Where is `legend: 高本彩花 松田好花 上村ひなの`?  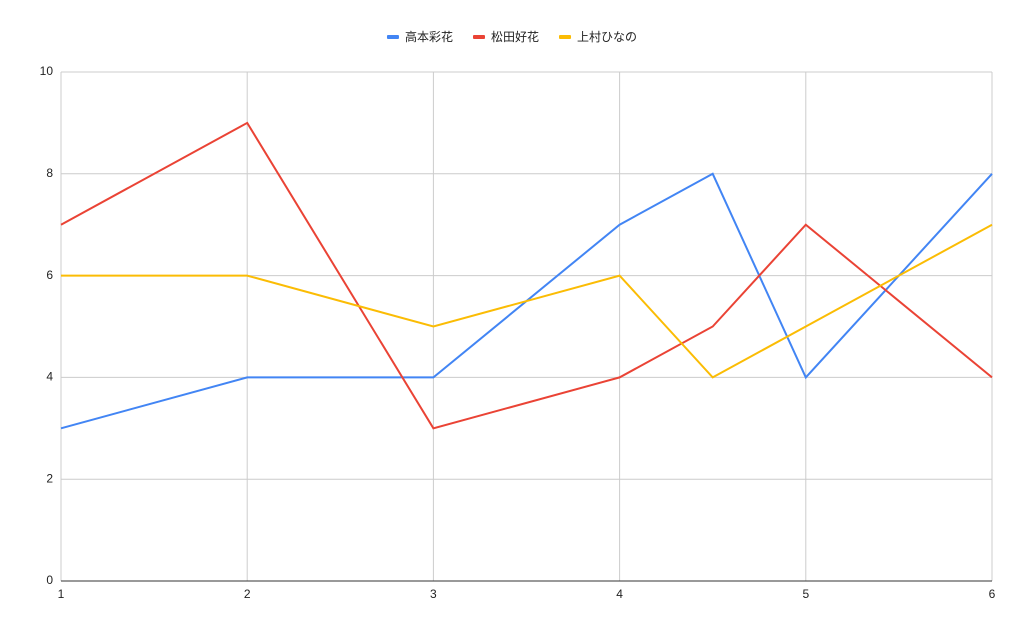 legend: 高本彩花 松田好花 上村ひなの is located at coordinates (511, 36).